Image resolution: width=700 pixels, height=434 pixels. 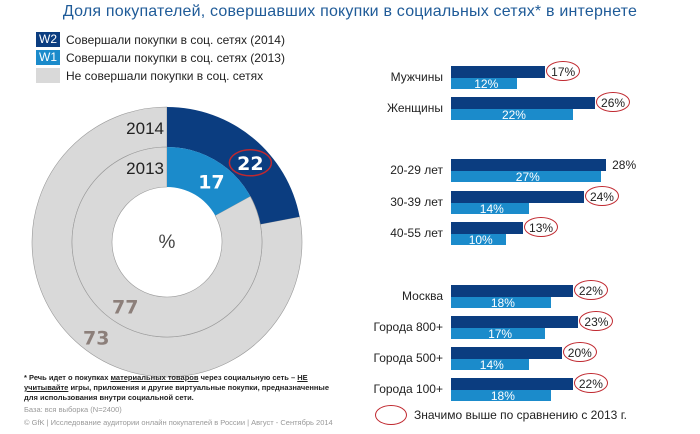 What do you see at coordinates (416, 233) in the screenshot?
I see `category-label: 40-55 лет` at bounding box center [416, 233].